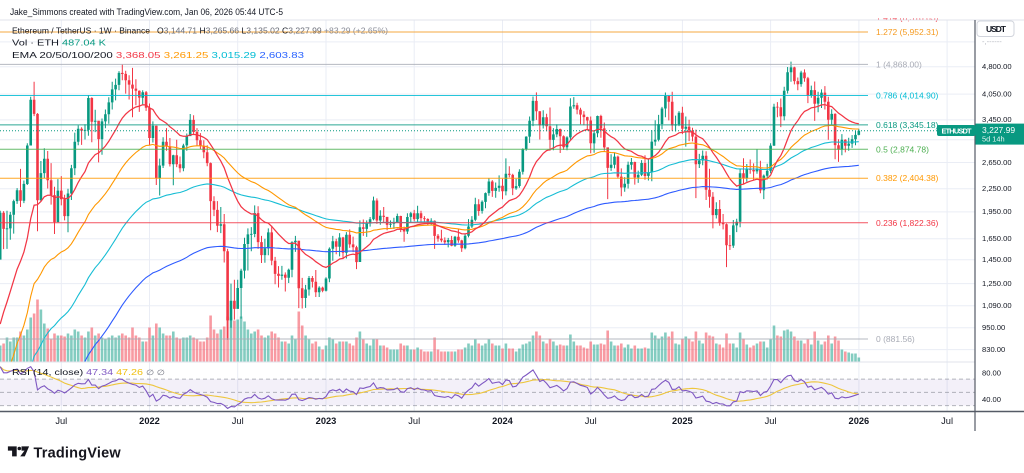  What do you see at coordinates (997, 238) in the screenshot?
I see `svg-text: 1,650.00` at bounding box center [997, 238].